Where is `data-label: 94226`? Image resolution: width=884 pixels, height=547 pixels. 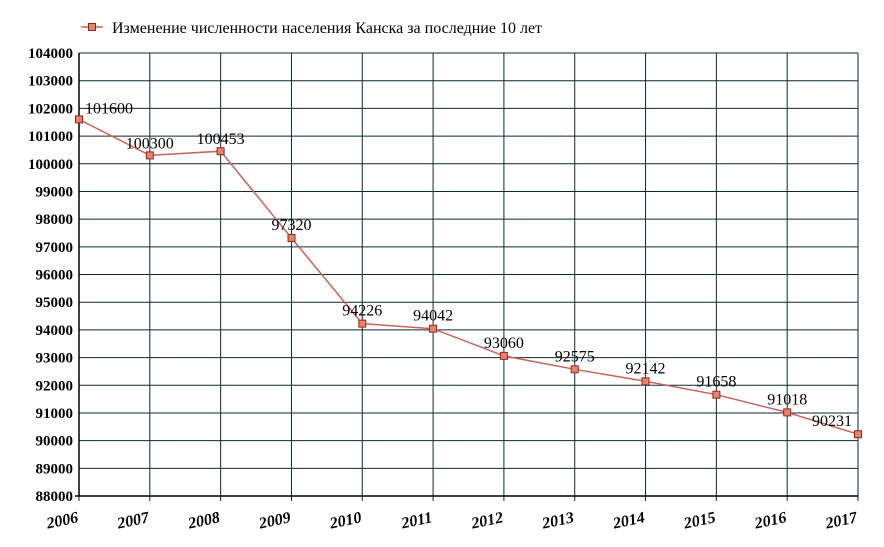 data-label: 94226 is located at coordinates (362, 311).